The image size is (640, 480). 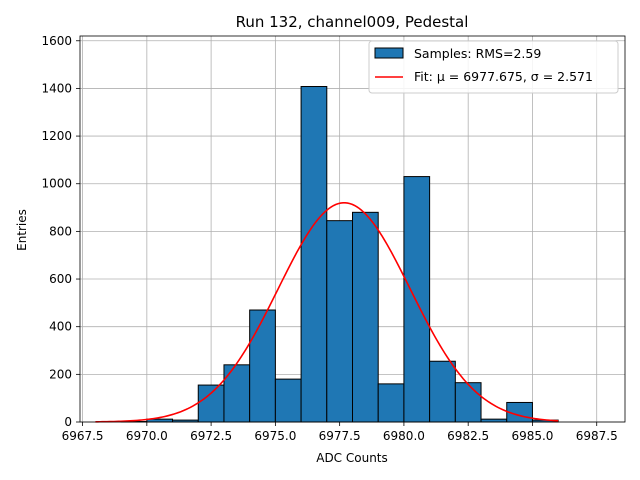 I want to click on x-tick-label: 6972.5, so click(x=211, y=436).